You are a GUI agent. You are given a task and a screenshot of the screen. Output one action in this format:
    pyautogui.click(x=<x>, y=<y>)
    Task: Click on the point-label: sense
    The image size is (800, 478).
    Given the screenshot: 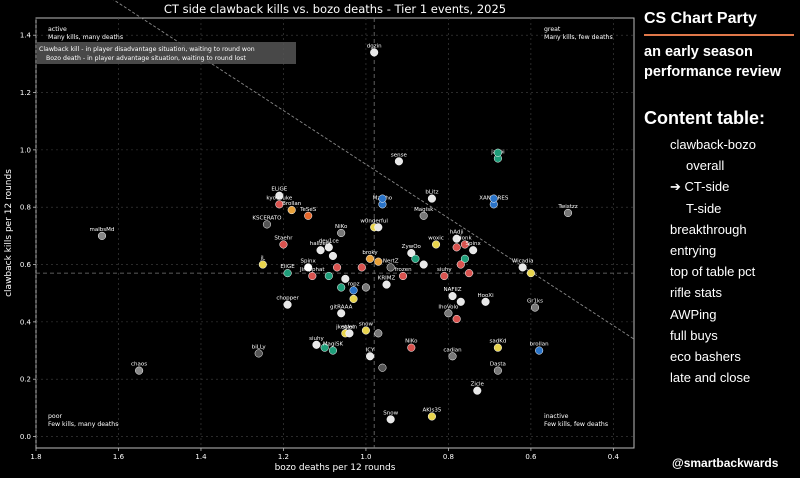 What is the action you would take?
    pyautogui.click(x=399, y=155)
    